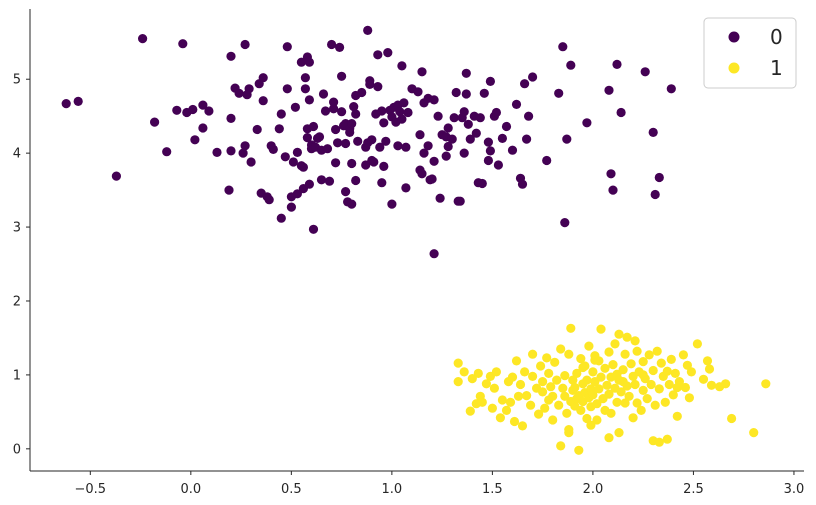 This screenshot has height=505, width=816. I want to click on x-tick-label: 3.0, so click(794, 489).